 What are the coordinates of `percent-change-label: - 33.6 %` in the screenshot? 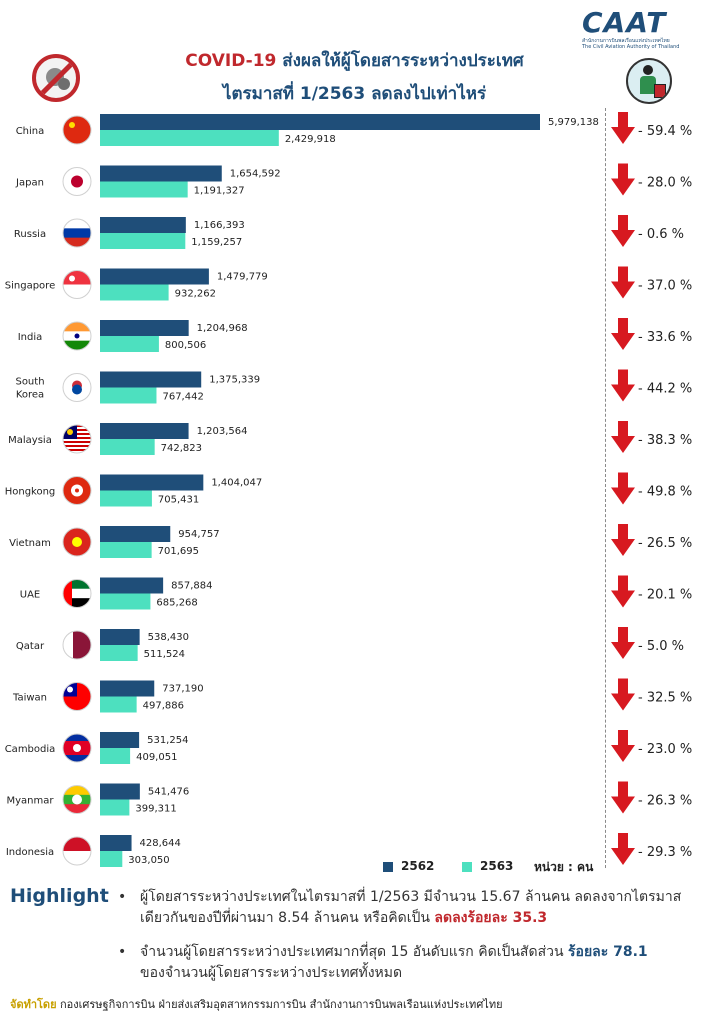 It's located at (665, 337).